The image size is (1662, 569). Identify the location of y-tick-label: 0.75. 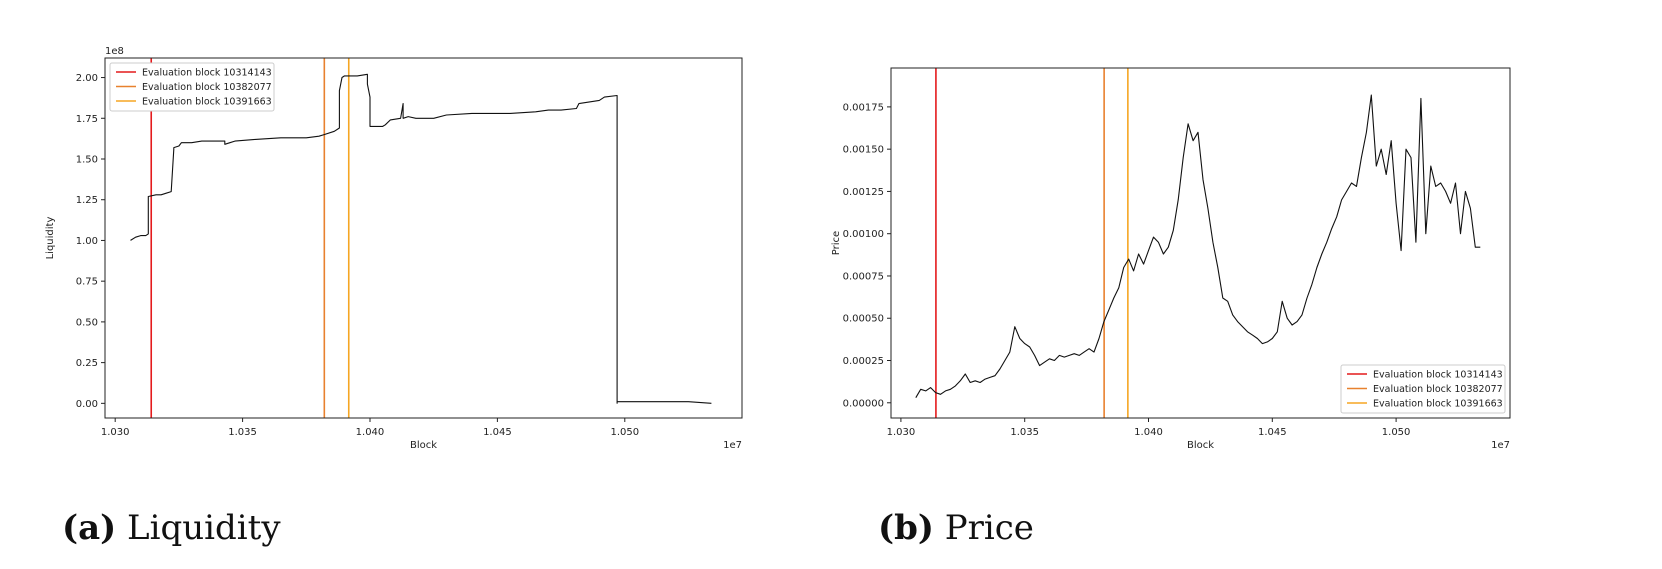
(87, 282).